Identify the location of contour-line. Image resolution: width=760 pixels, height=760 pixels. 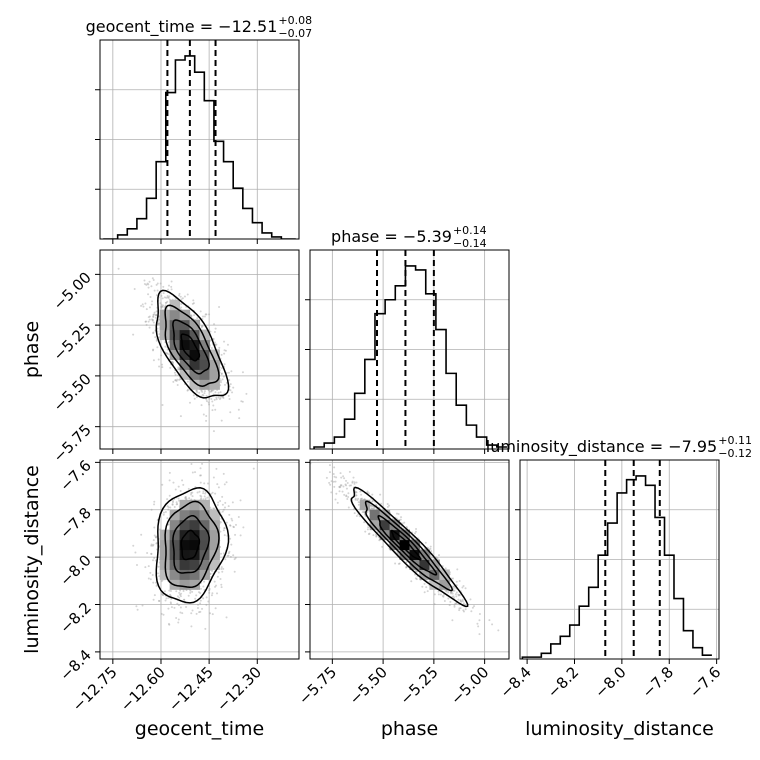
(192, 544).